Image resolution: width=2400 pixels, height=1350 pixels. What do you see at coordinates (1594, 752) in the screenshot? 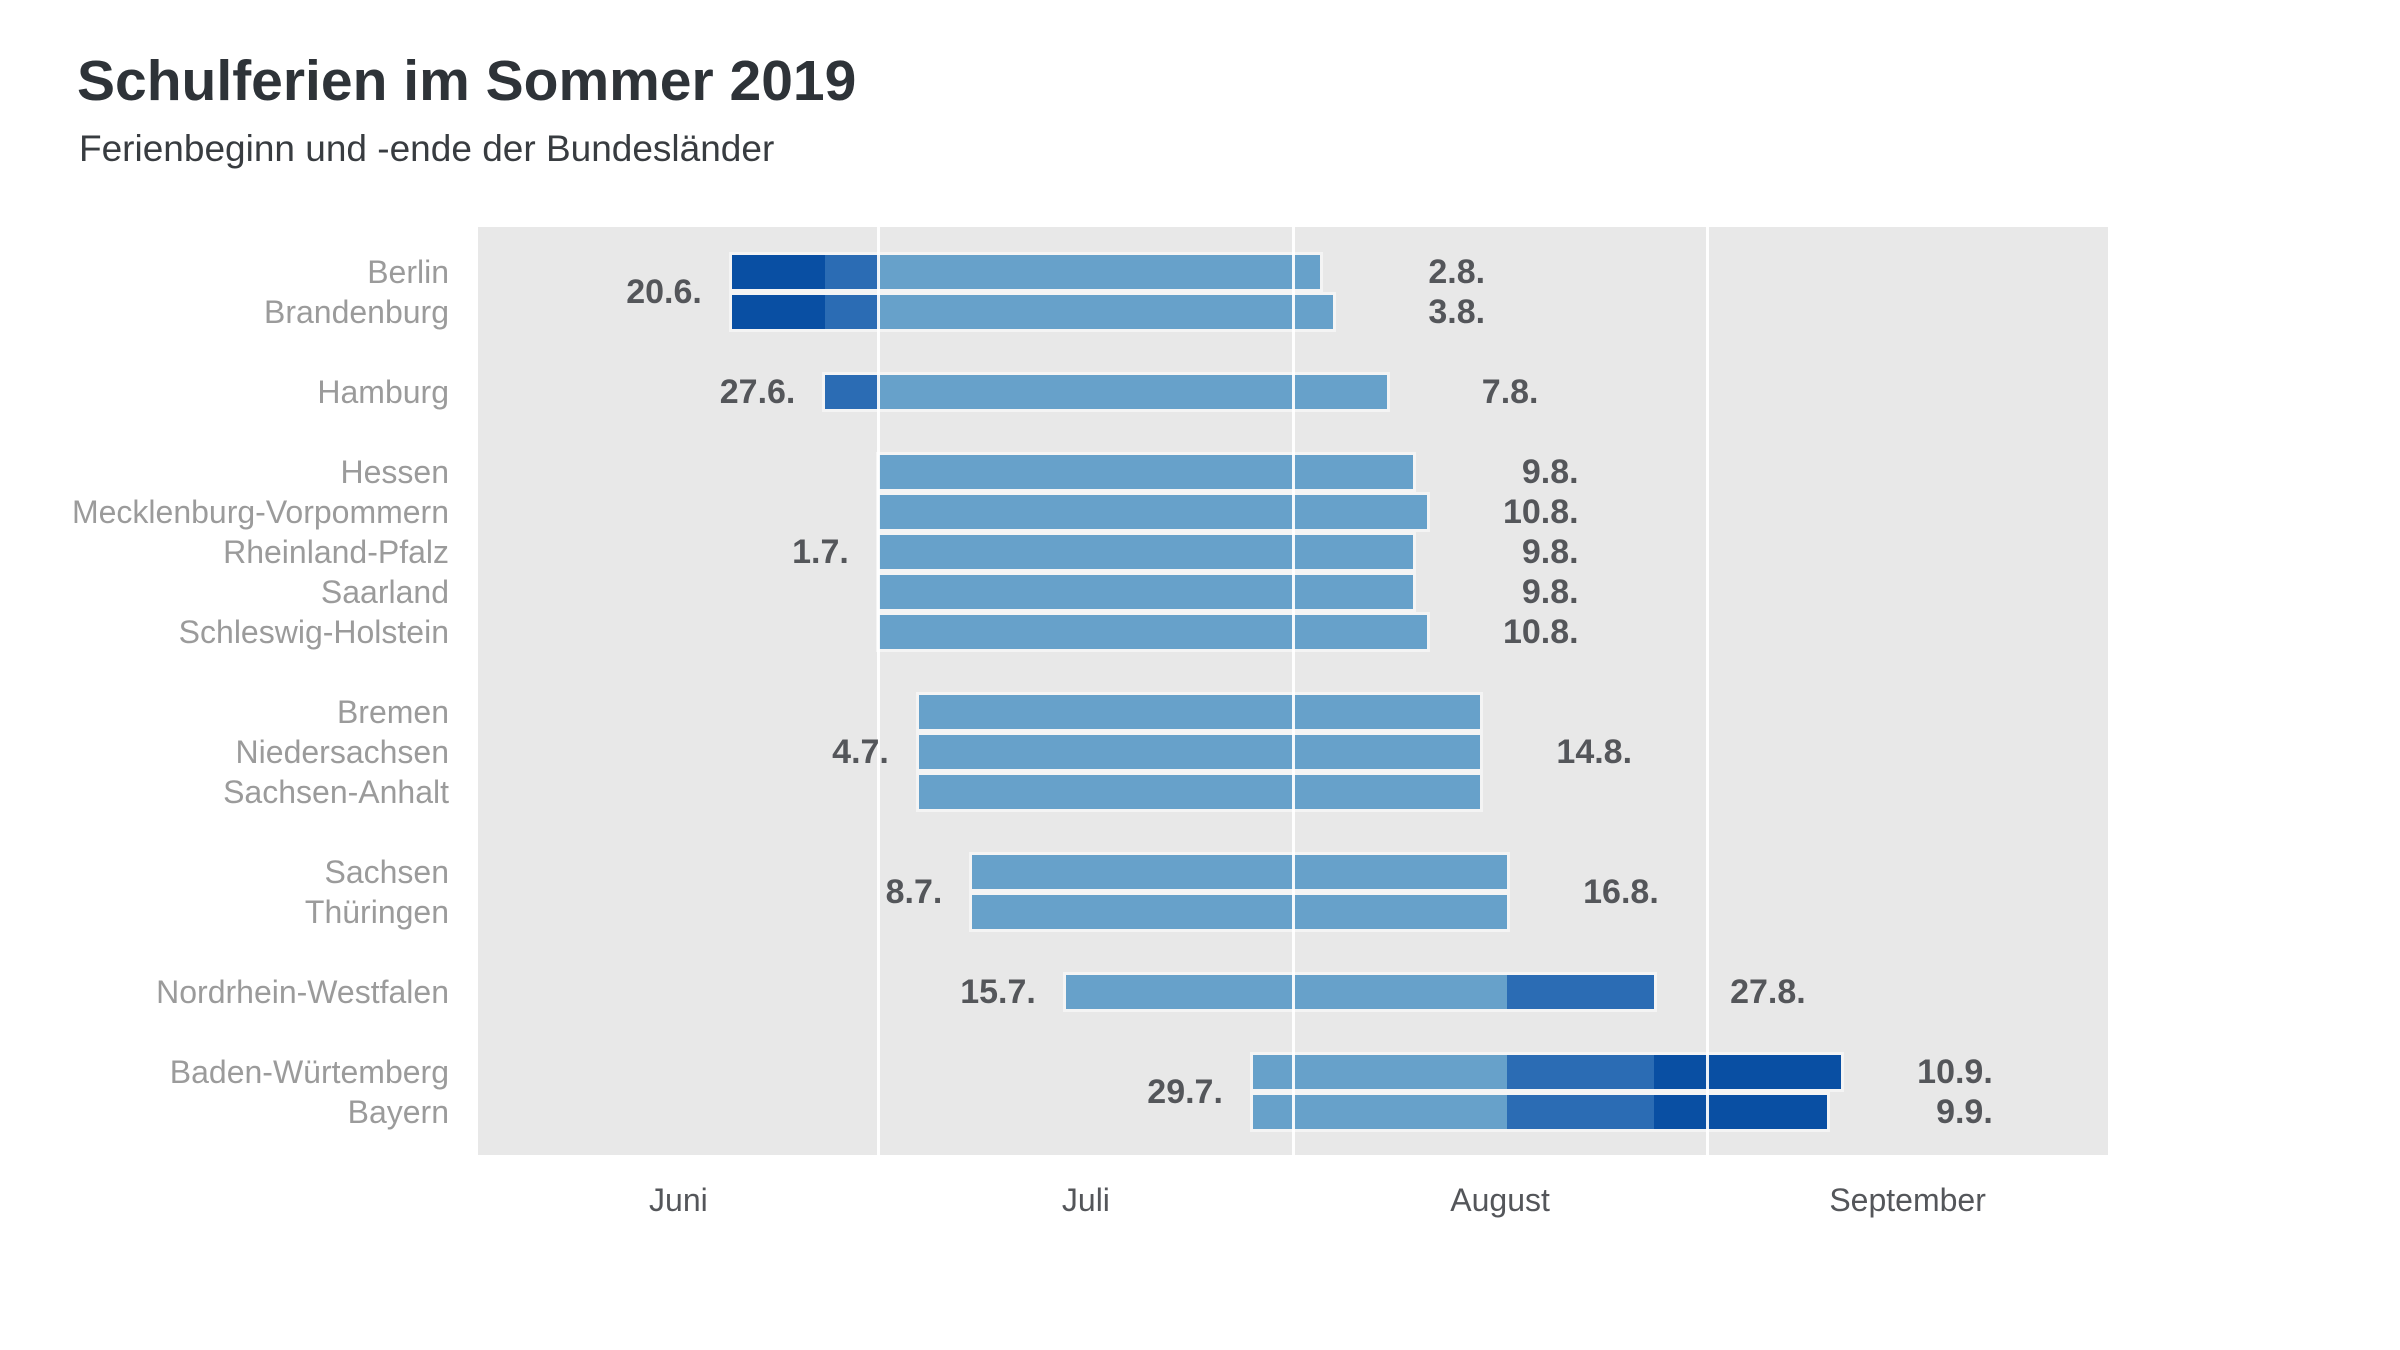
I see `end-date-label: 14.8.` at bounding box center [1594, 752].